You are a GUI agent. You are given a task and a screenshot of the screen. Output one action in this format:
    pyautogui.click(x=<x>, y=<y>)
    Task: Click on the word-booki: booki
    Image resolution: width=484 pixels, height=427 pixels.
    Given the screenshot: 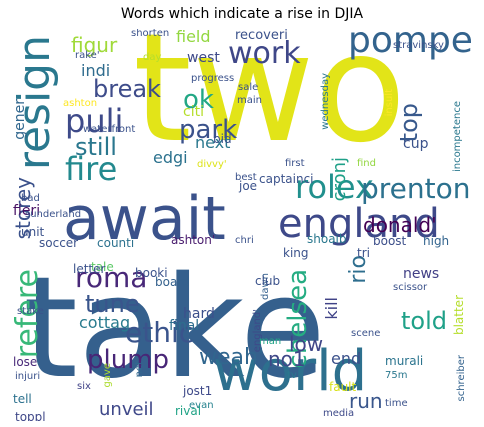 What is the action you would take?
    pyautogui.click(x=151, y=273)
    